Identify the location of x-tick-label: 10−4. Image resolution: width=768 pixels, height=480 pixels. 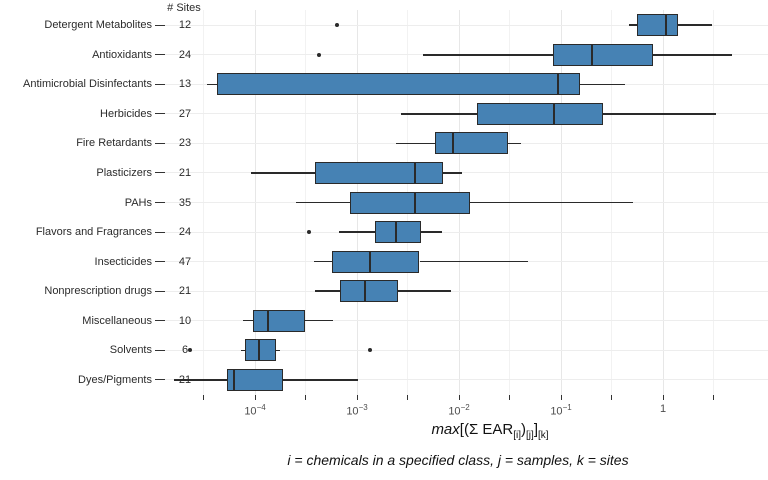
(255, 410).